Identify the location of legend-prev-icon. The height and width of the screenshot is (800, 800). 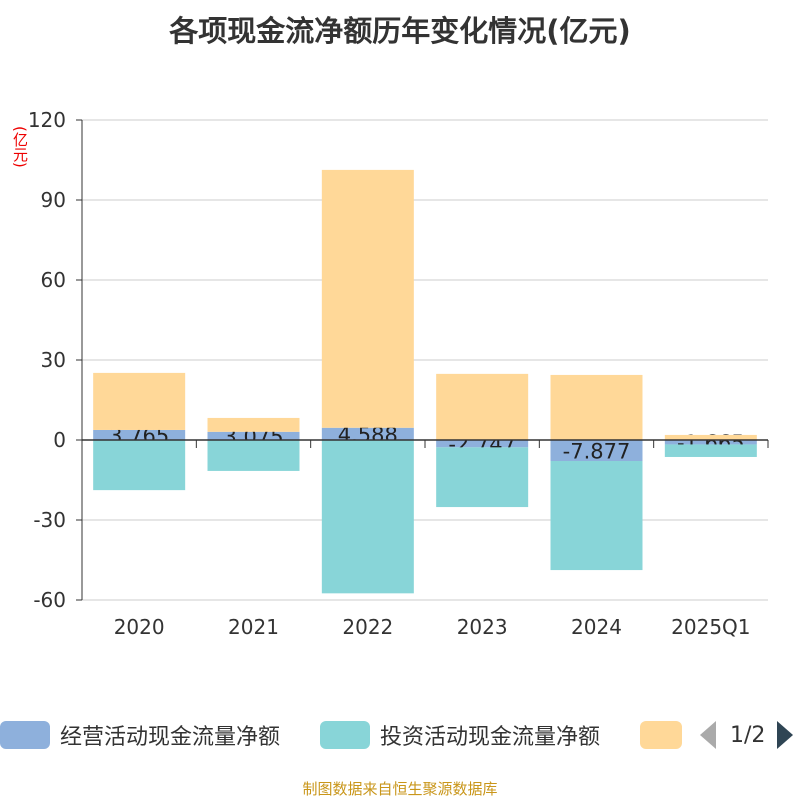
(708, 735).